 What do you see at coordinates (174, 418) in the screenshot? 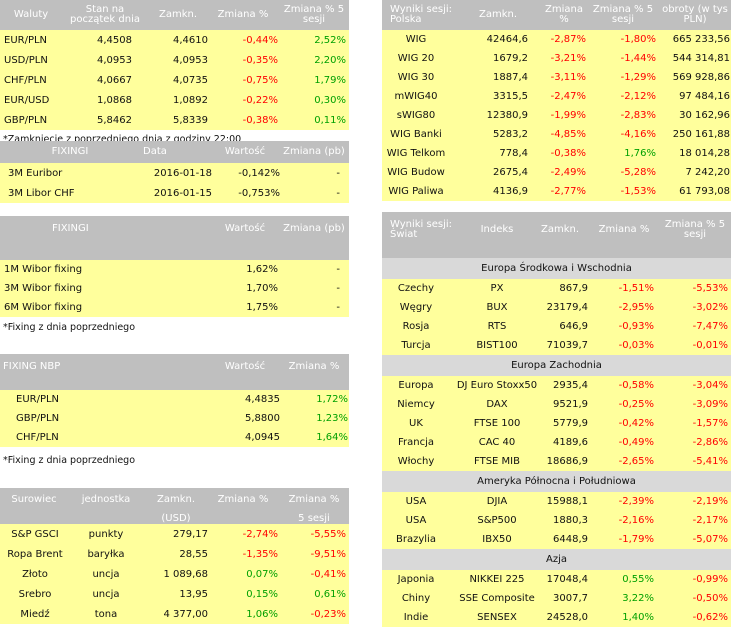
I see `table-row: GBP/PLN 5,8800 1,23%` at bounding box center [174, 418].